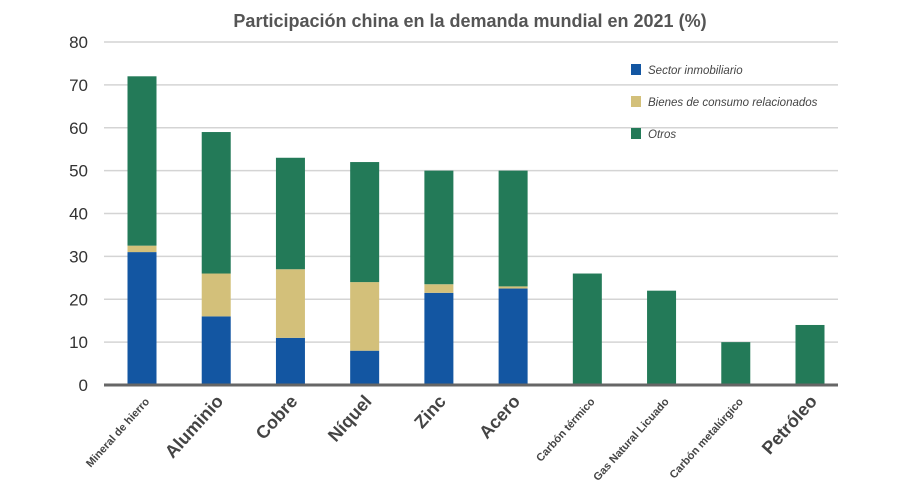 The image size is (900, 500). What do you see at coordinates (78, 42) in the screenshot?
I see `y-tick-label: 80` at bounding box center [78, 42].